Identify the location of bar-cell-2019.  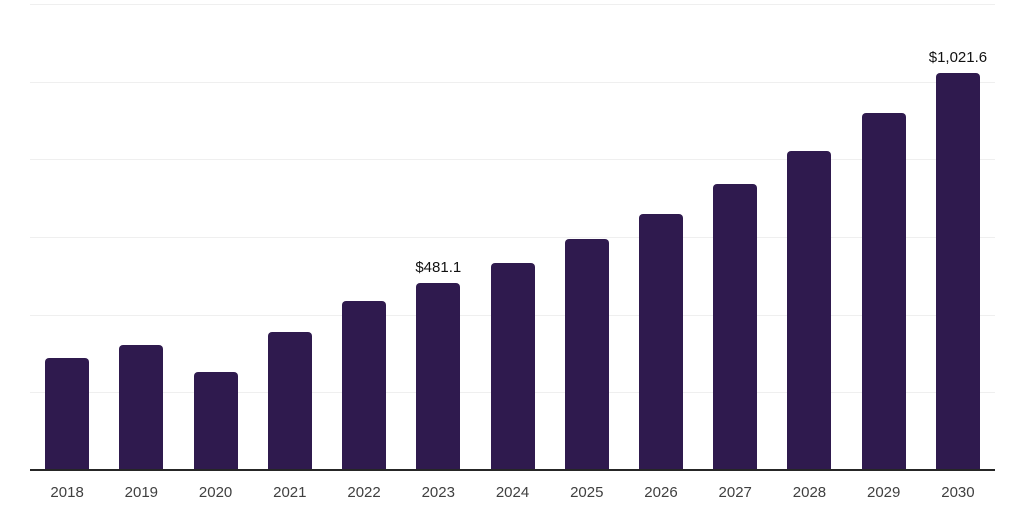
(141, 237).